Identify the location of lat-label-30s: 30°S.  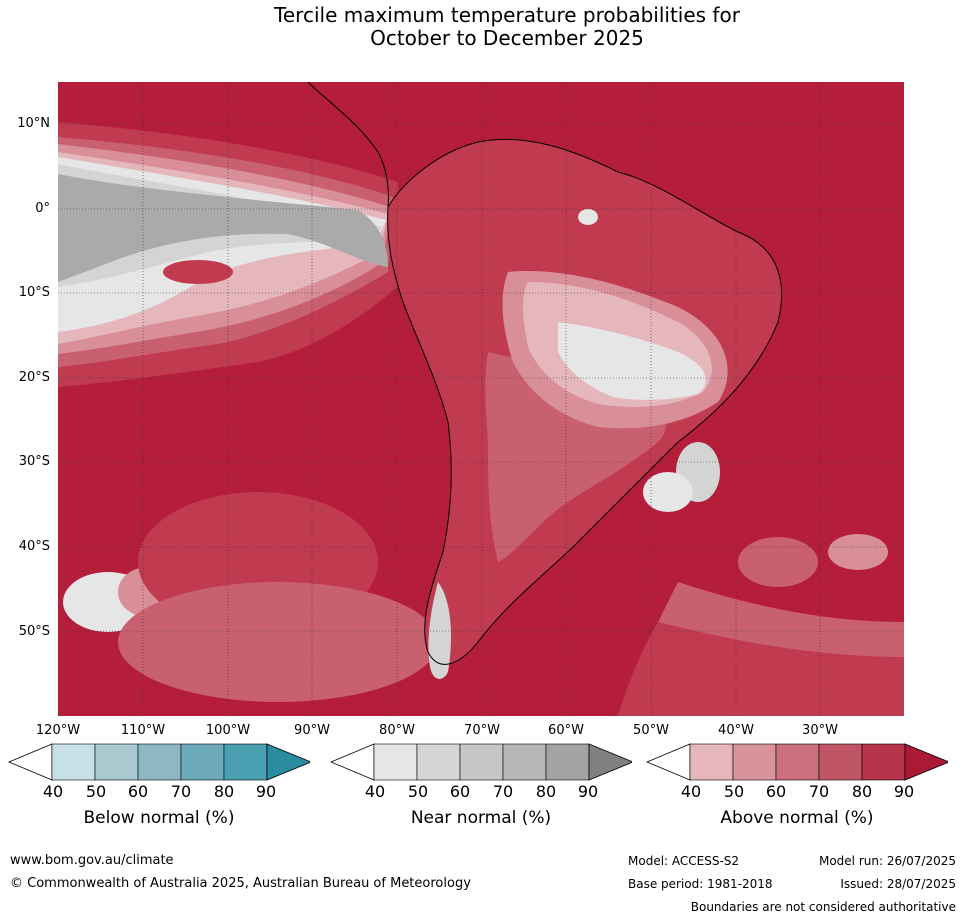
(34, 461).